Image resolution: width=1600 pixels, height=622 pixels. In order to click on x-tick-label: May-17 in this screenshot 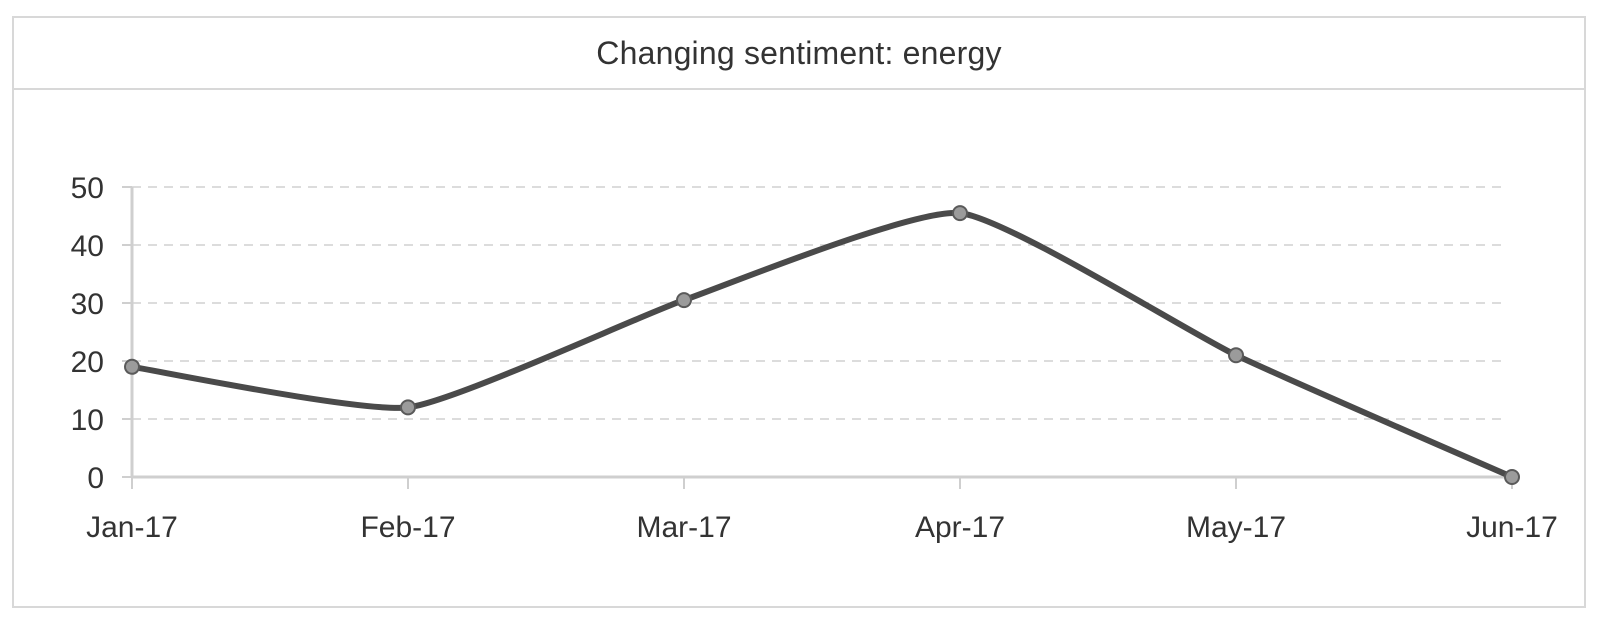, I will do `click(1236, 527)`.